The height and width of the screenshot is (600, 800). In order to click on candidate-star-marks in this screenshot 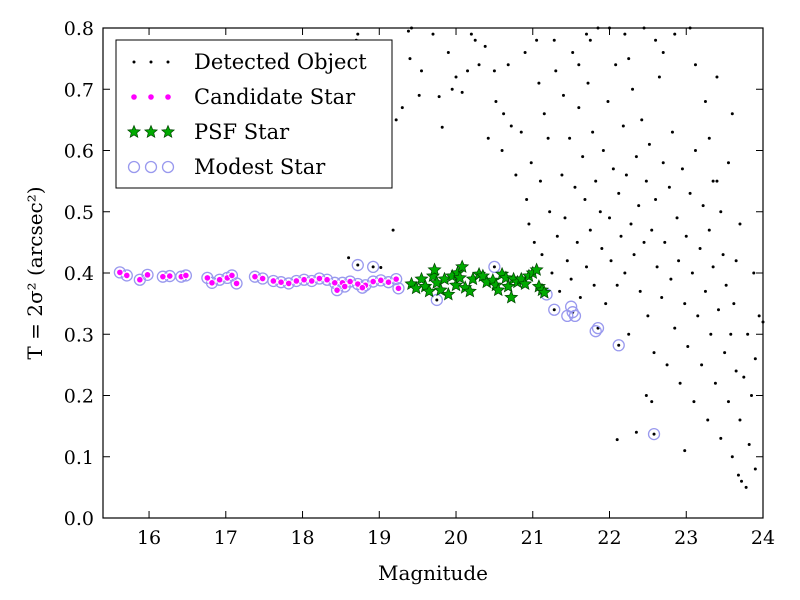, I will do `click(259, 281)`.